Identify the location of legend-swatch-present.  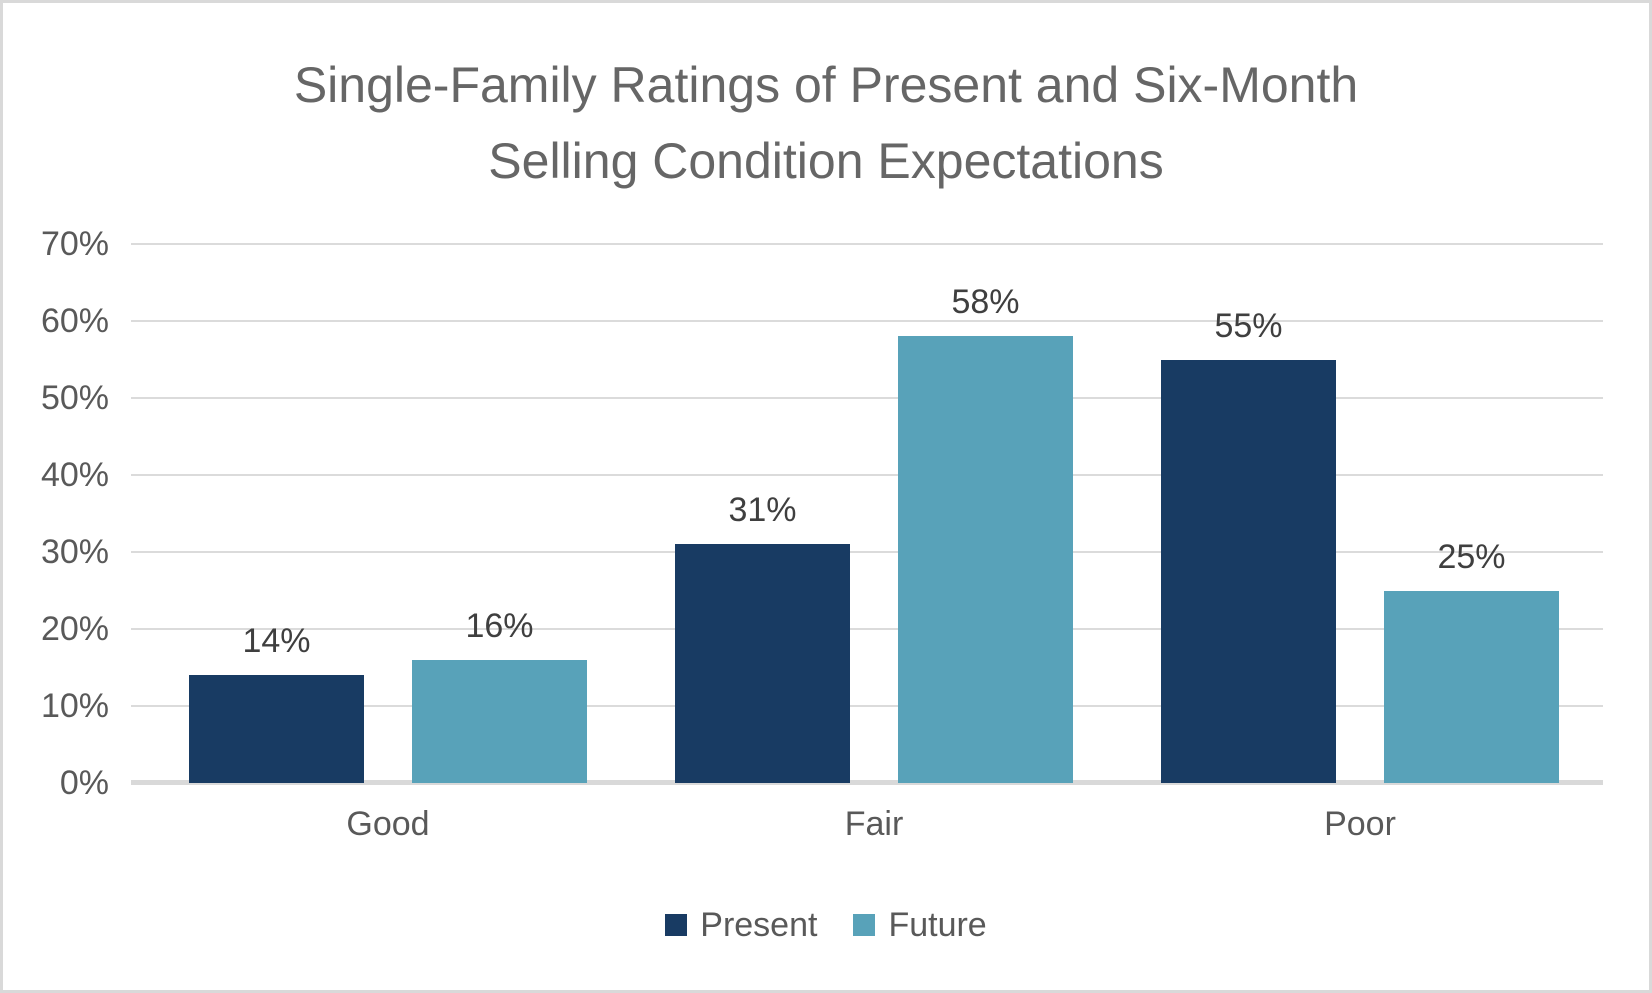
(676, 925).